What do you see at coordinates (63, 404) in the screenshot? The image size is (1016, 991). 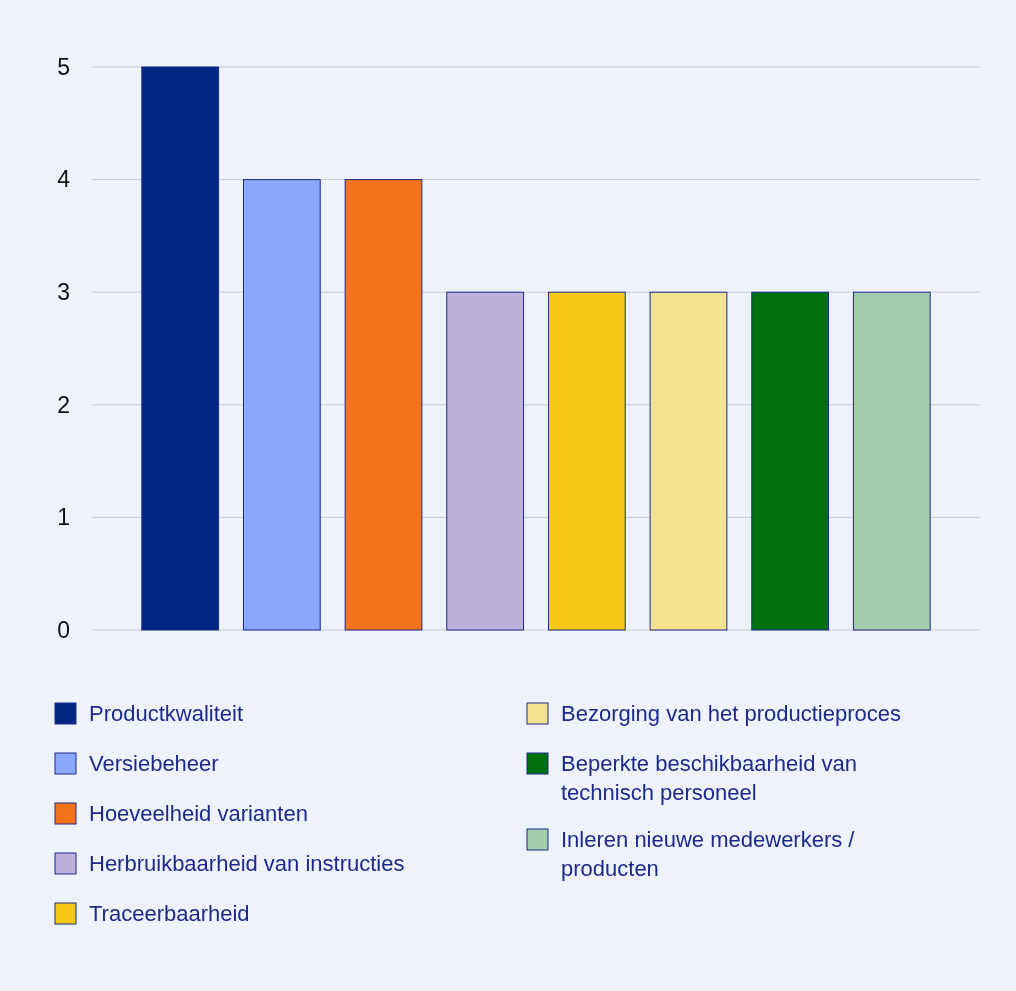 I see `y-tick-label: 2` at bounding box center [63, 404].